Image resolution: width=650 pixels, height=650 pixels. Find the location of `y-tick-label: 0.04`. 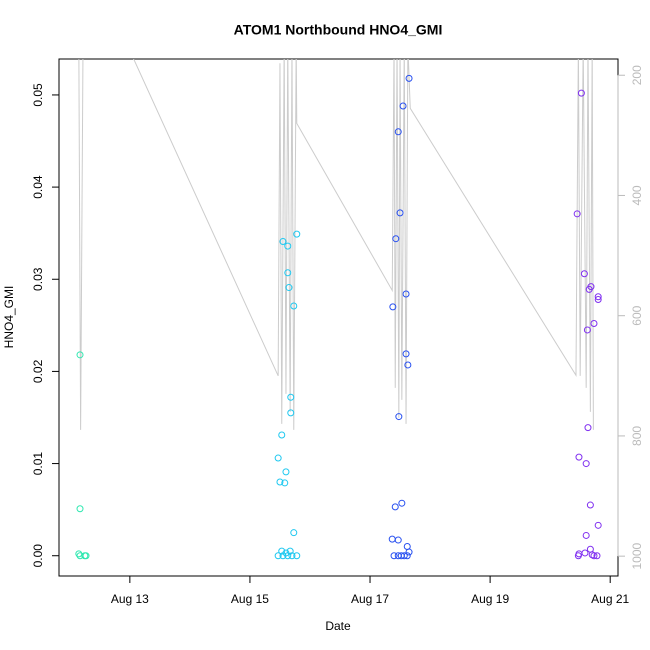

y-tick-label: 0.04 is located at coordinates (38, 187).